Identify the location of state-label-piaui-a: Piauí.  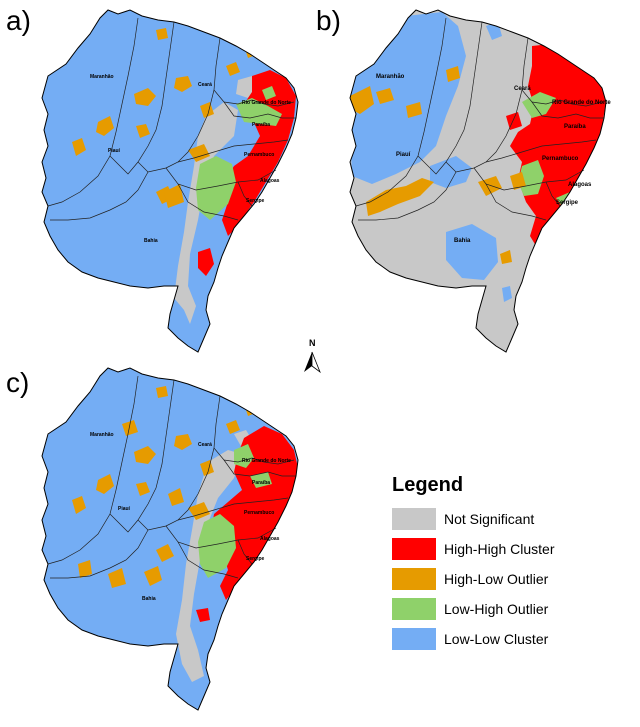
(114, 151).